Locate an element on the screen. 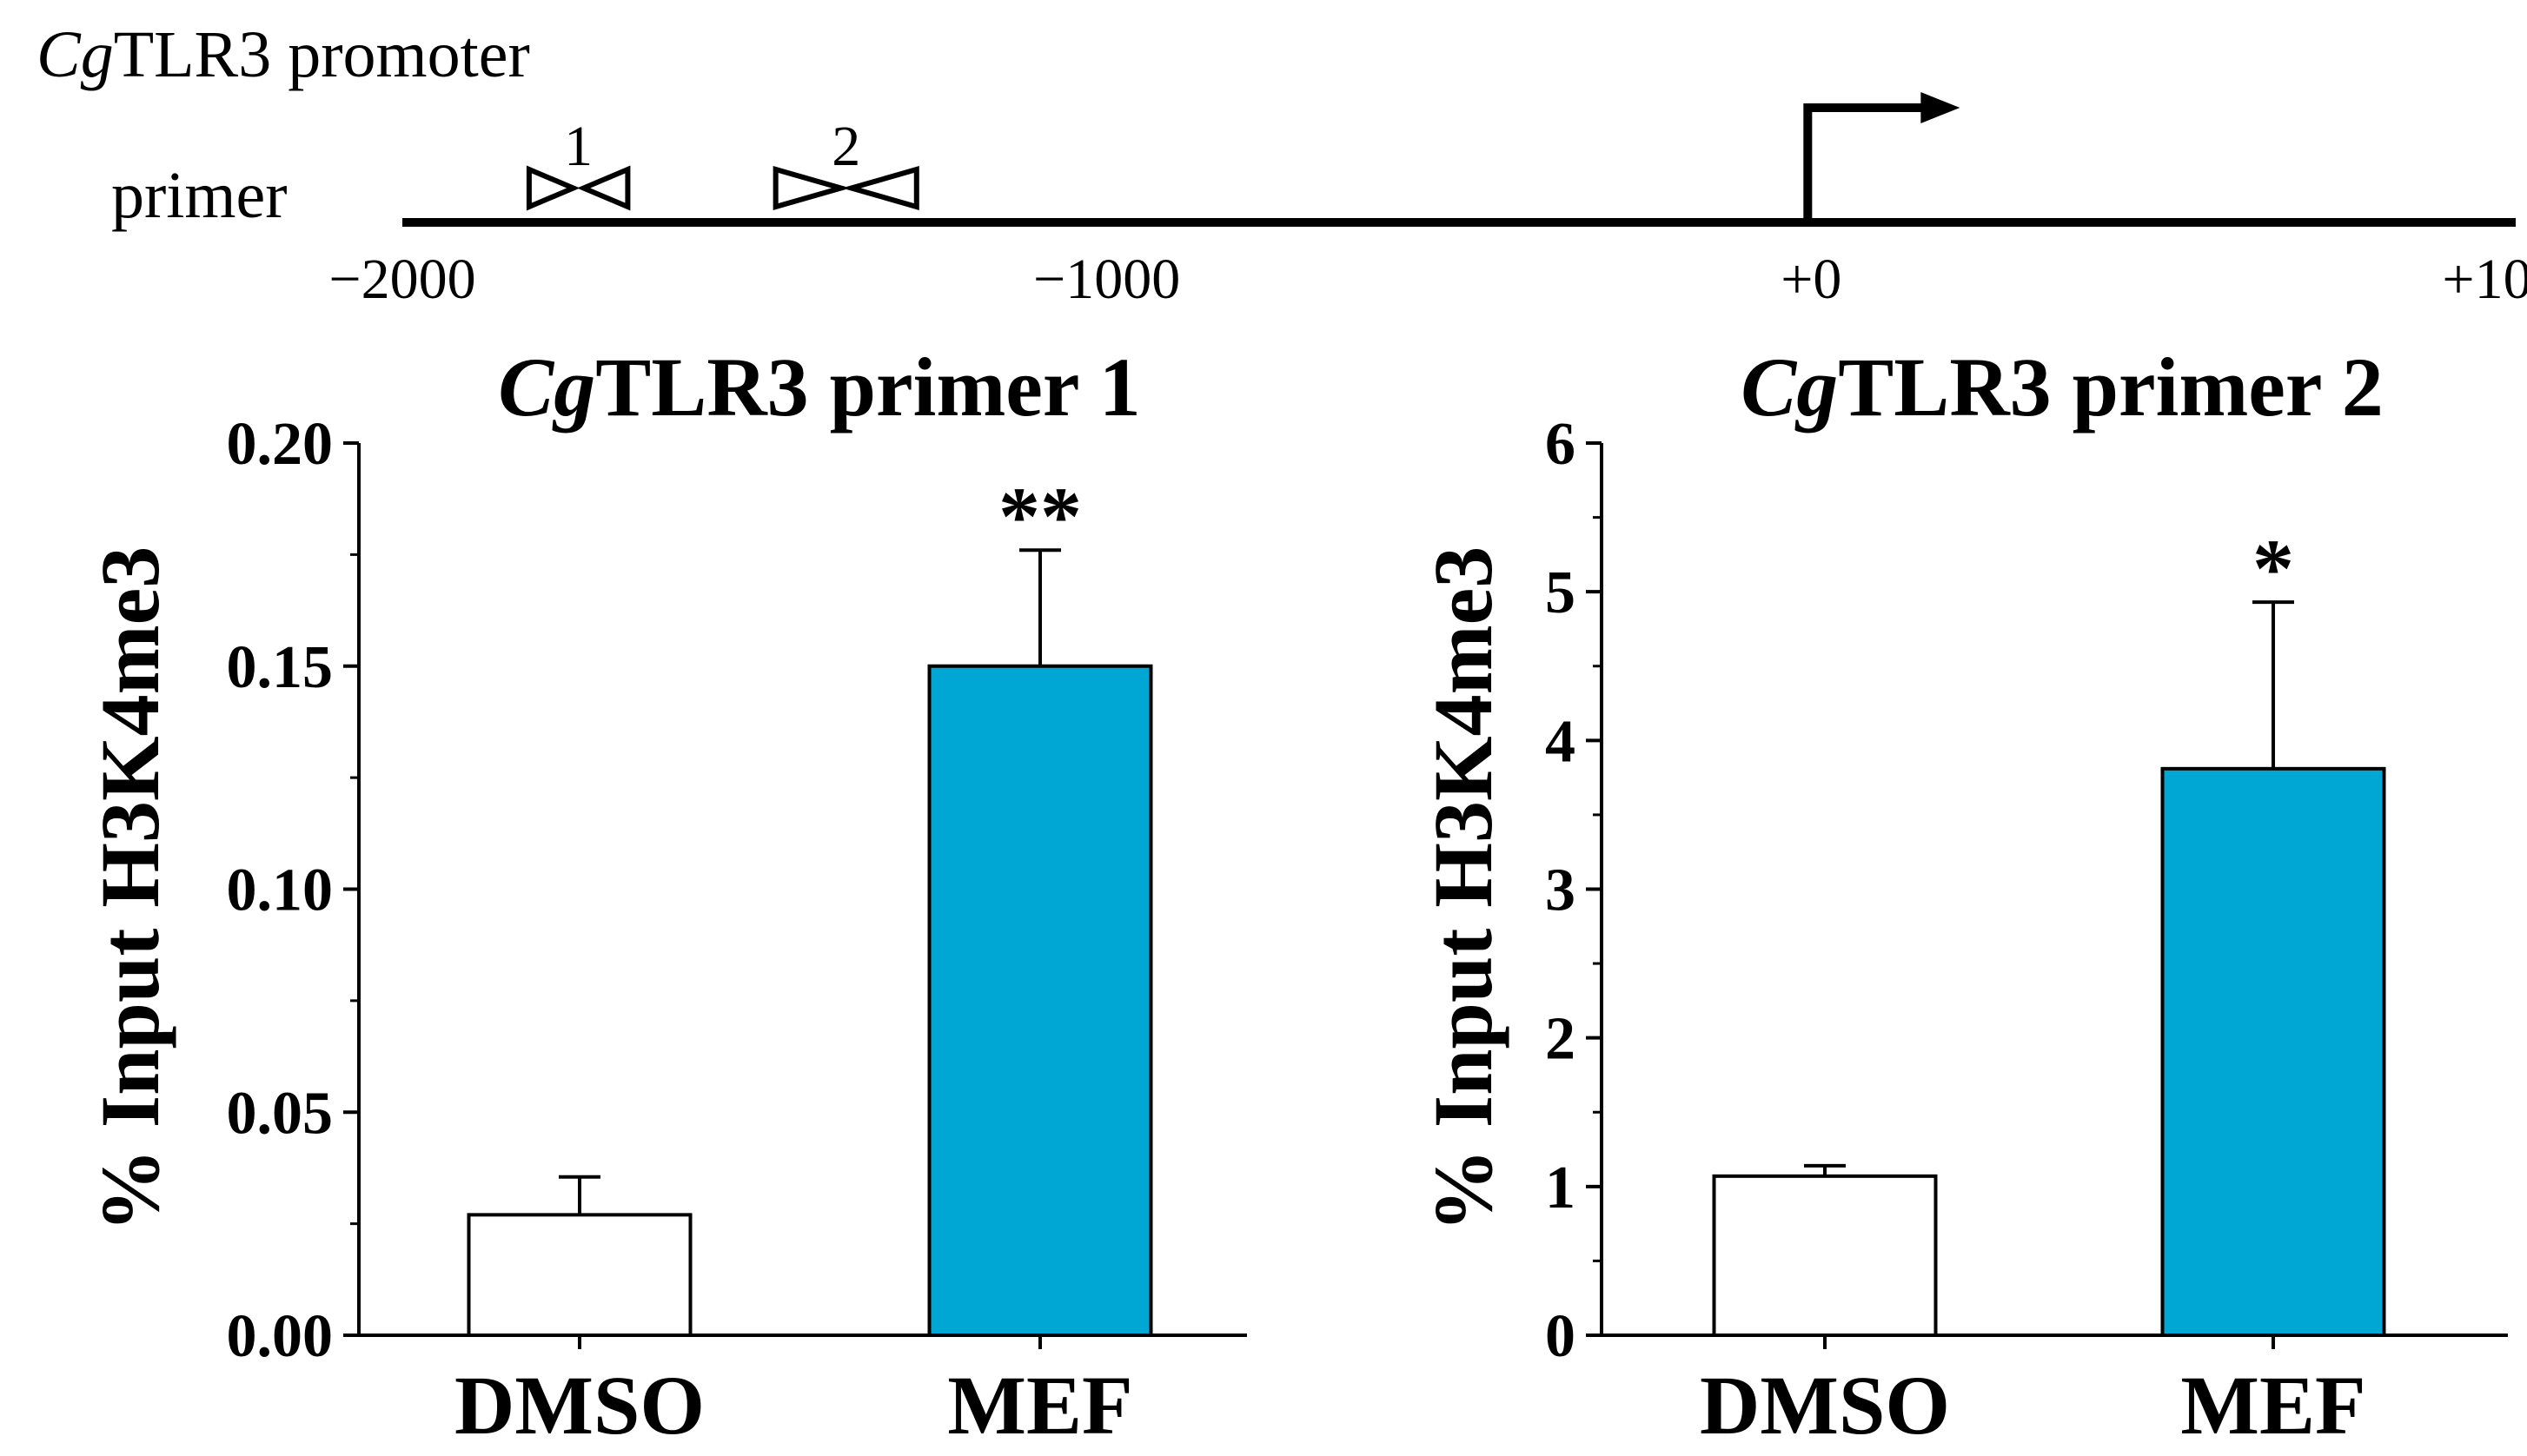 The width and height of the screenshot is (2527, 1456). y-tick-label: 0.15 is located at coordinates (280, 667).